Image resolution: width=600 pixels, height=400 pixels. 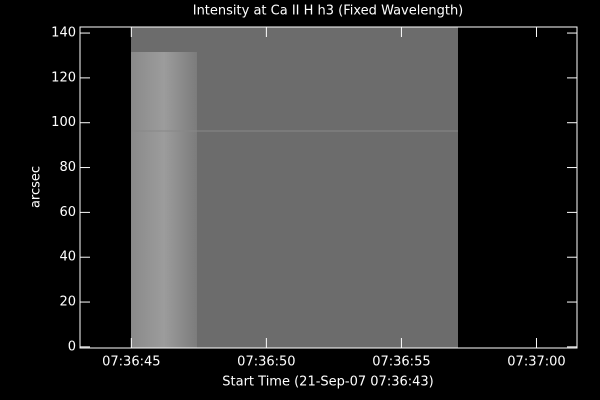 I want to click on y-tick-label: 60, so click(x=67, y=212).